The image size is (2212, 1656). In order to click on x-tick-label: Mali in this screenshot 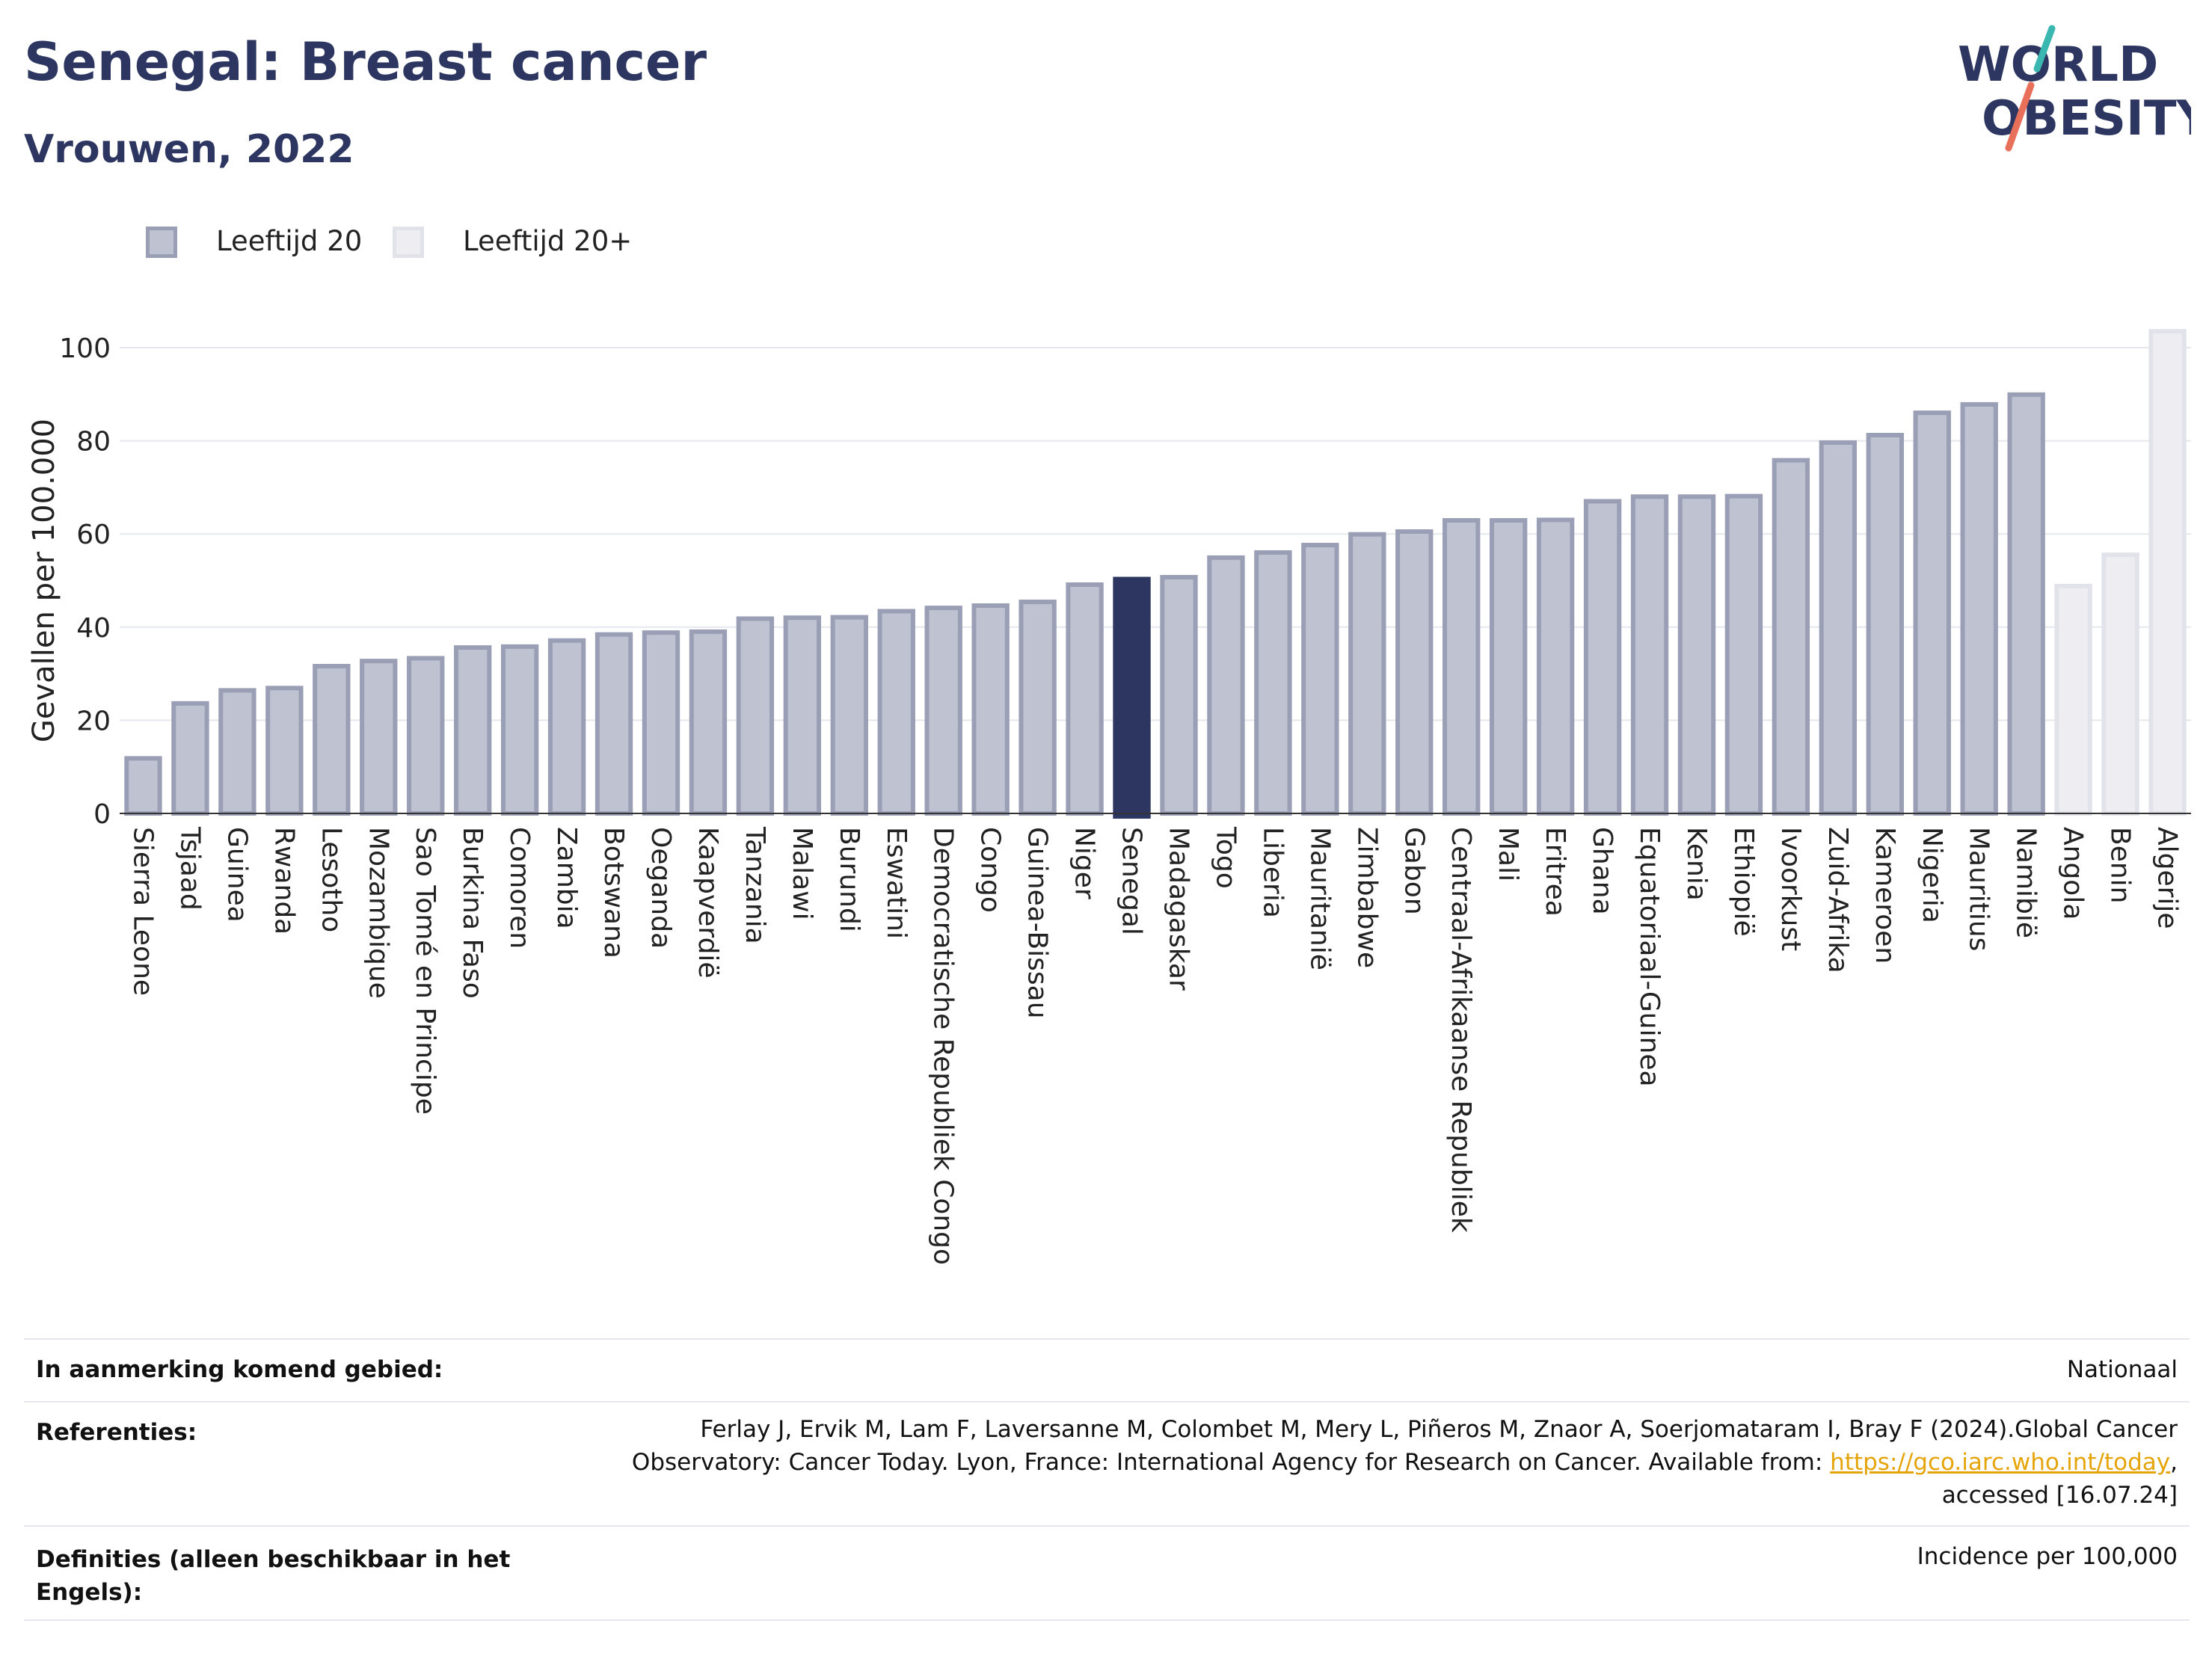, I will do `click(1508, 854)`.